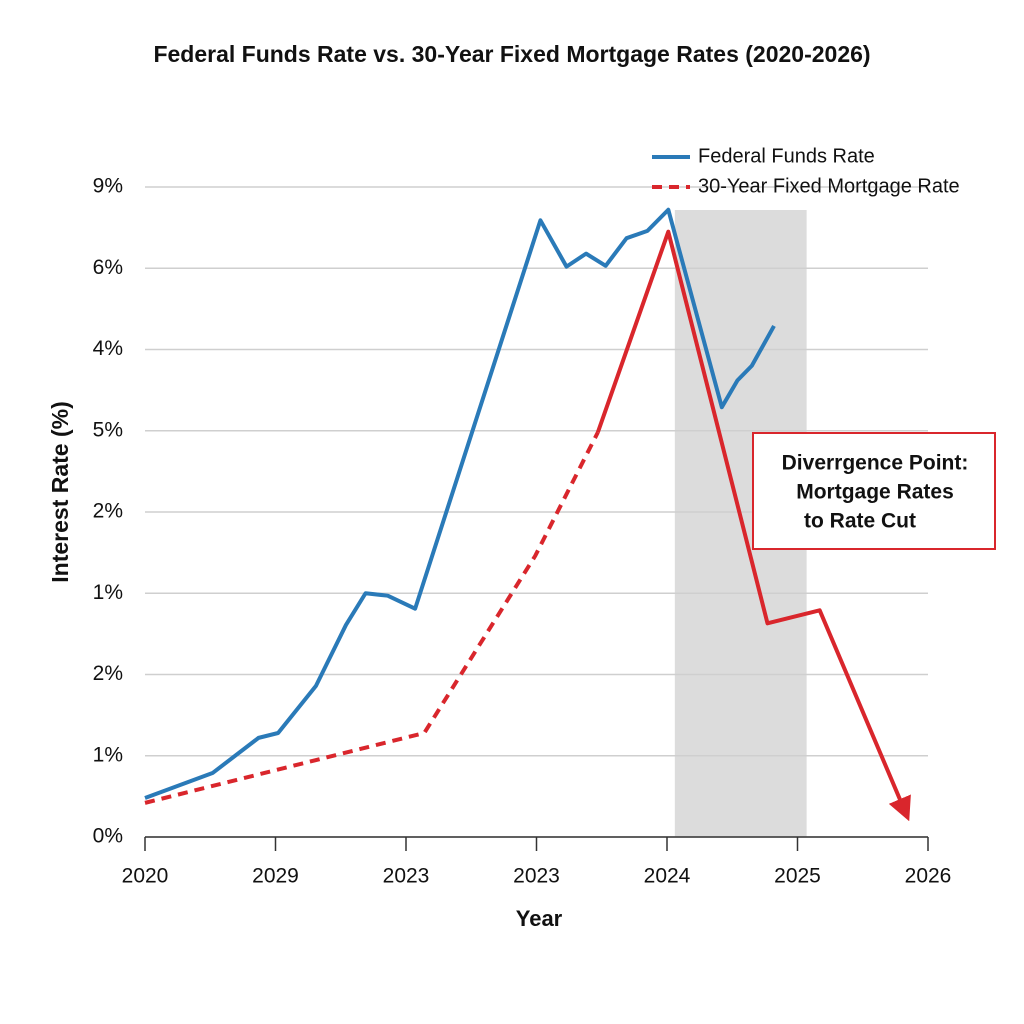  What do you see at coordinates (108, 186) in the screenshot?
I see `y-tick-label: 9%` at bounding box center [108, 186].